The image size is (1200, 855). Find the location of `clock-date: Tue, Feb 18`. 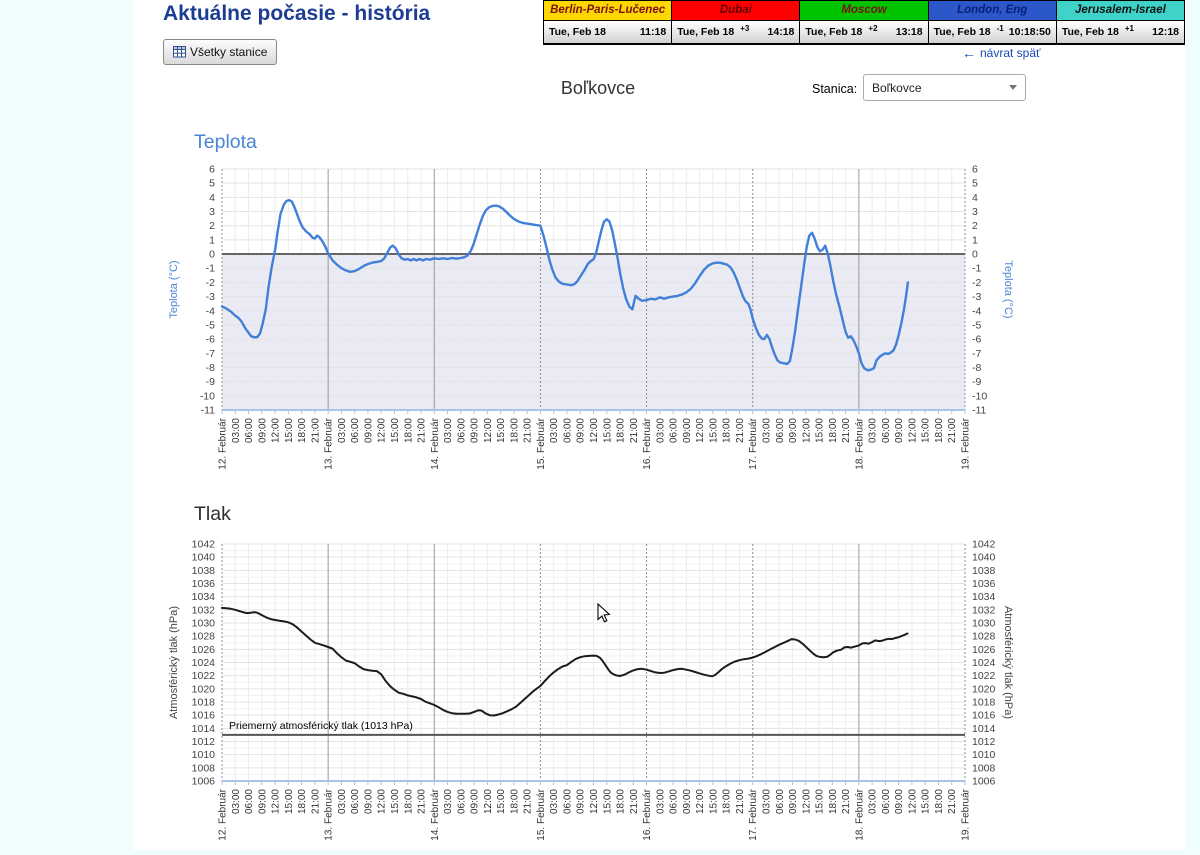

clock-date: Tue, Feb 18 is located at coordinates (706, 32).